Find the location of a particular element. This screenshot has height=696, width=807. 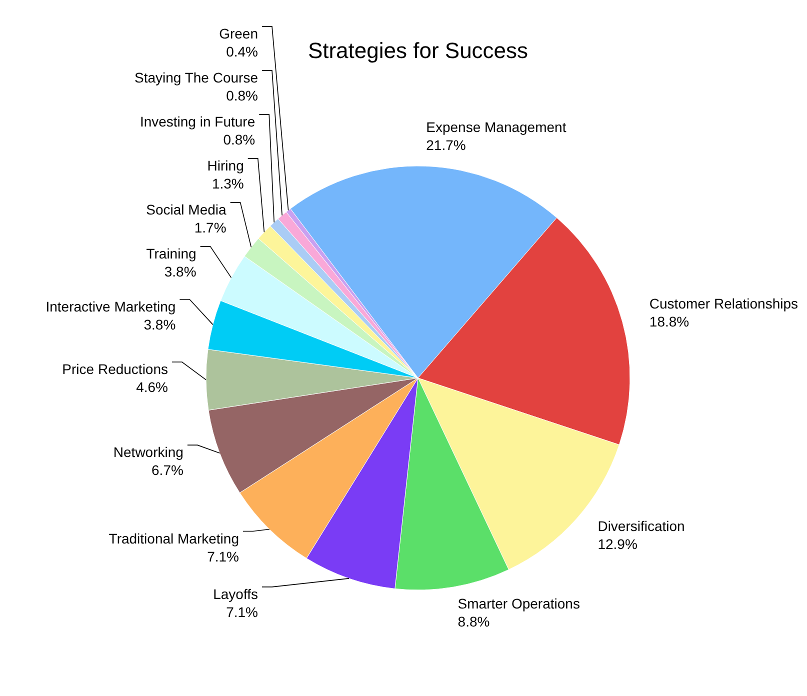

data-label: 0.4% is located at coordinates (242, 51).